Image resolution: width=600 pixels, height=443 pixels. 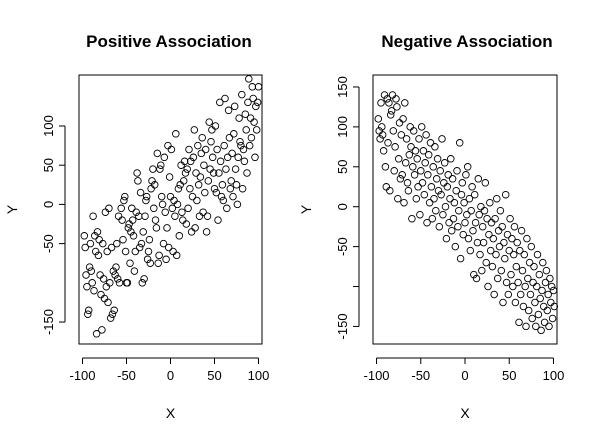 I want to click on panel-1-x-axis-title: X, so click(x=171, y=413).